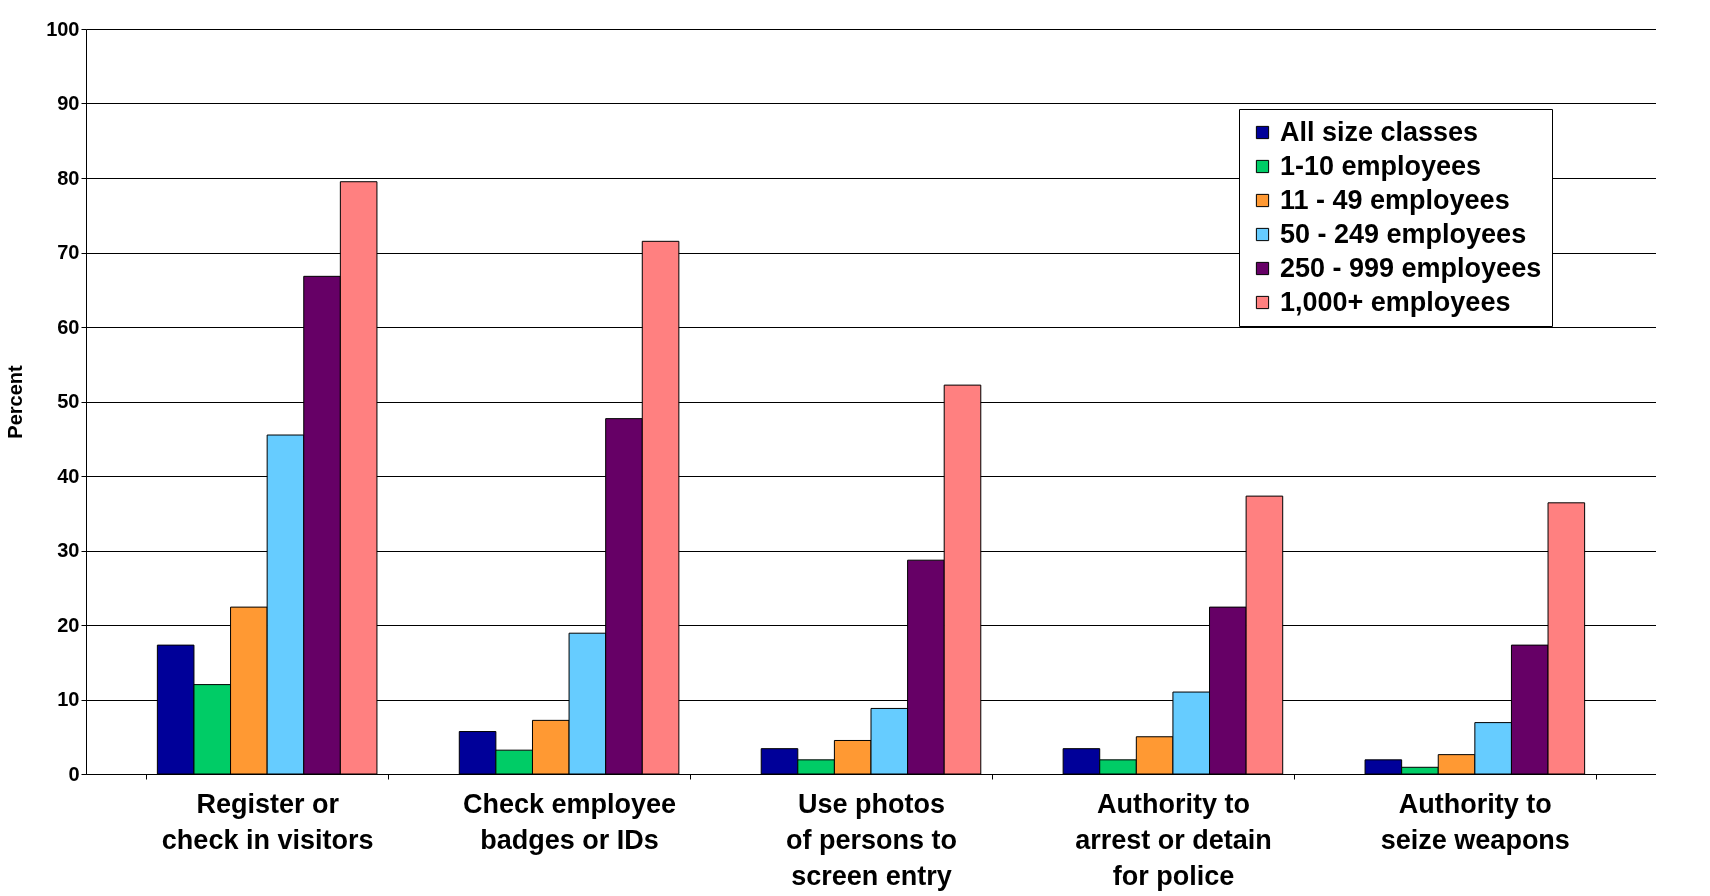 Image resolution: width=1710 pixels, height=896 pixels. Describe the element at coordinates (570, 821) in the screenshot. I see `x-tick-label: Check employee badges or IDs` at that location.